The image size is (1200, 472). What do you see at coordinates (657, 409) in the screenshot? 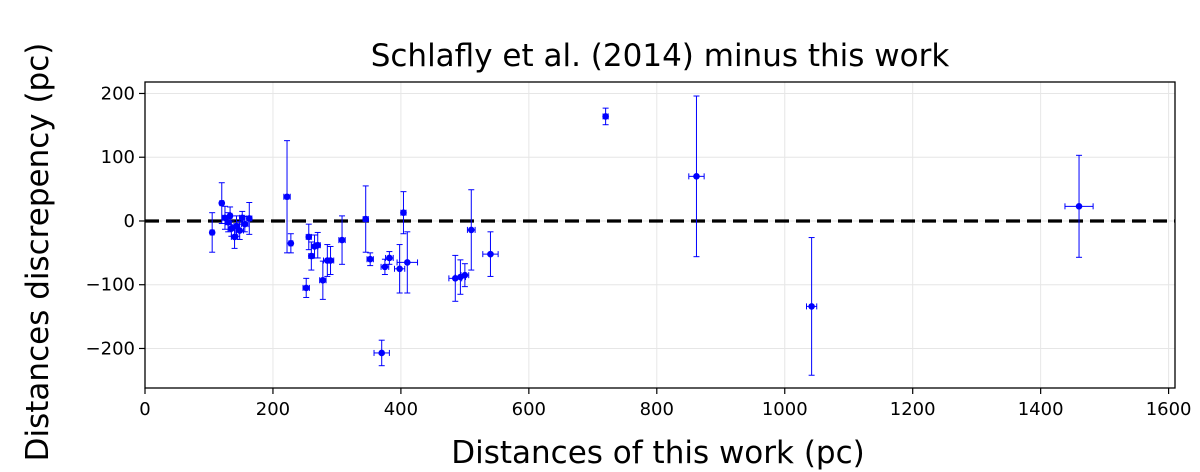
I see `x-tick-label: 800` at bounding box center [657, 409].